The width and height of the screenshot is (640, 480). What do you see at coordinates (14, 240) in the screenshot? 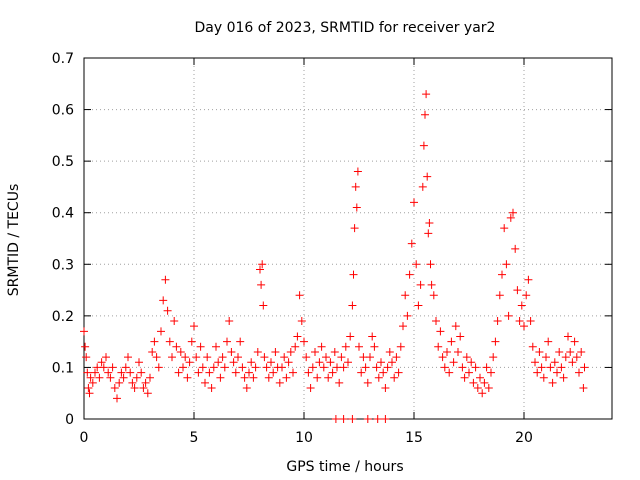
I see `y-axis-label: SRMTID / TECUs` at bounding box center [14, 240].